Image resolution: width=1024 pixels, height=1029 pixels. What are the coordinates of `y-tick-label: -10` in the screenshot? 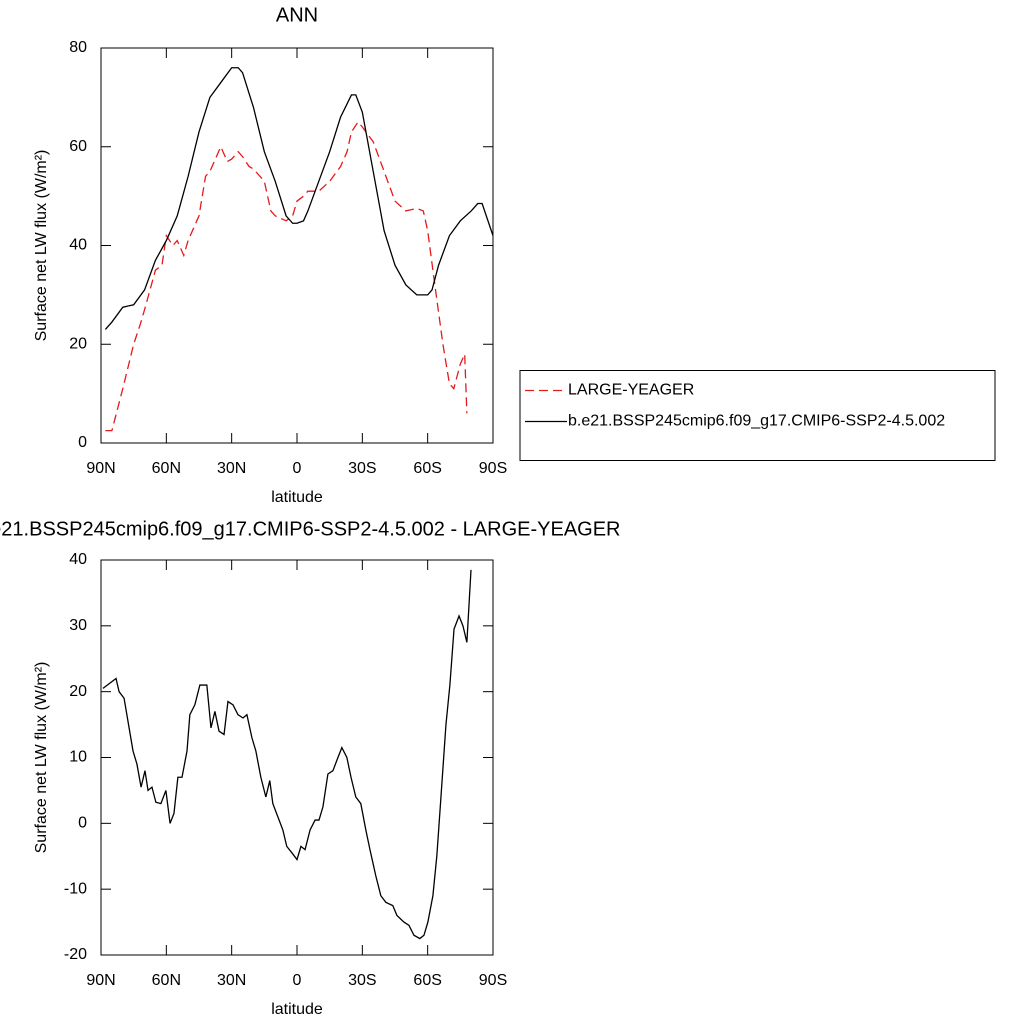 It's located at (75, 888).